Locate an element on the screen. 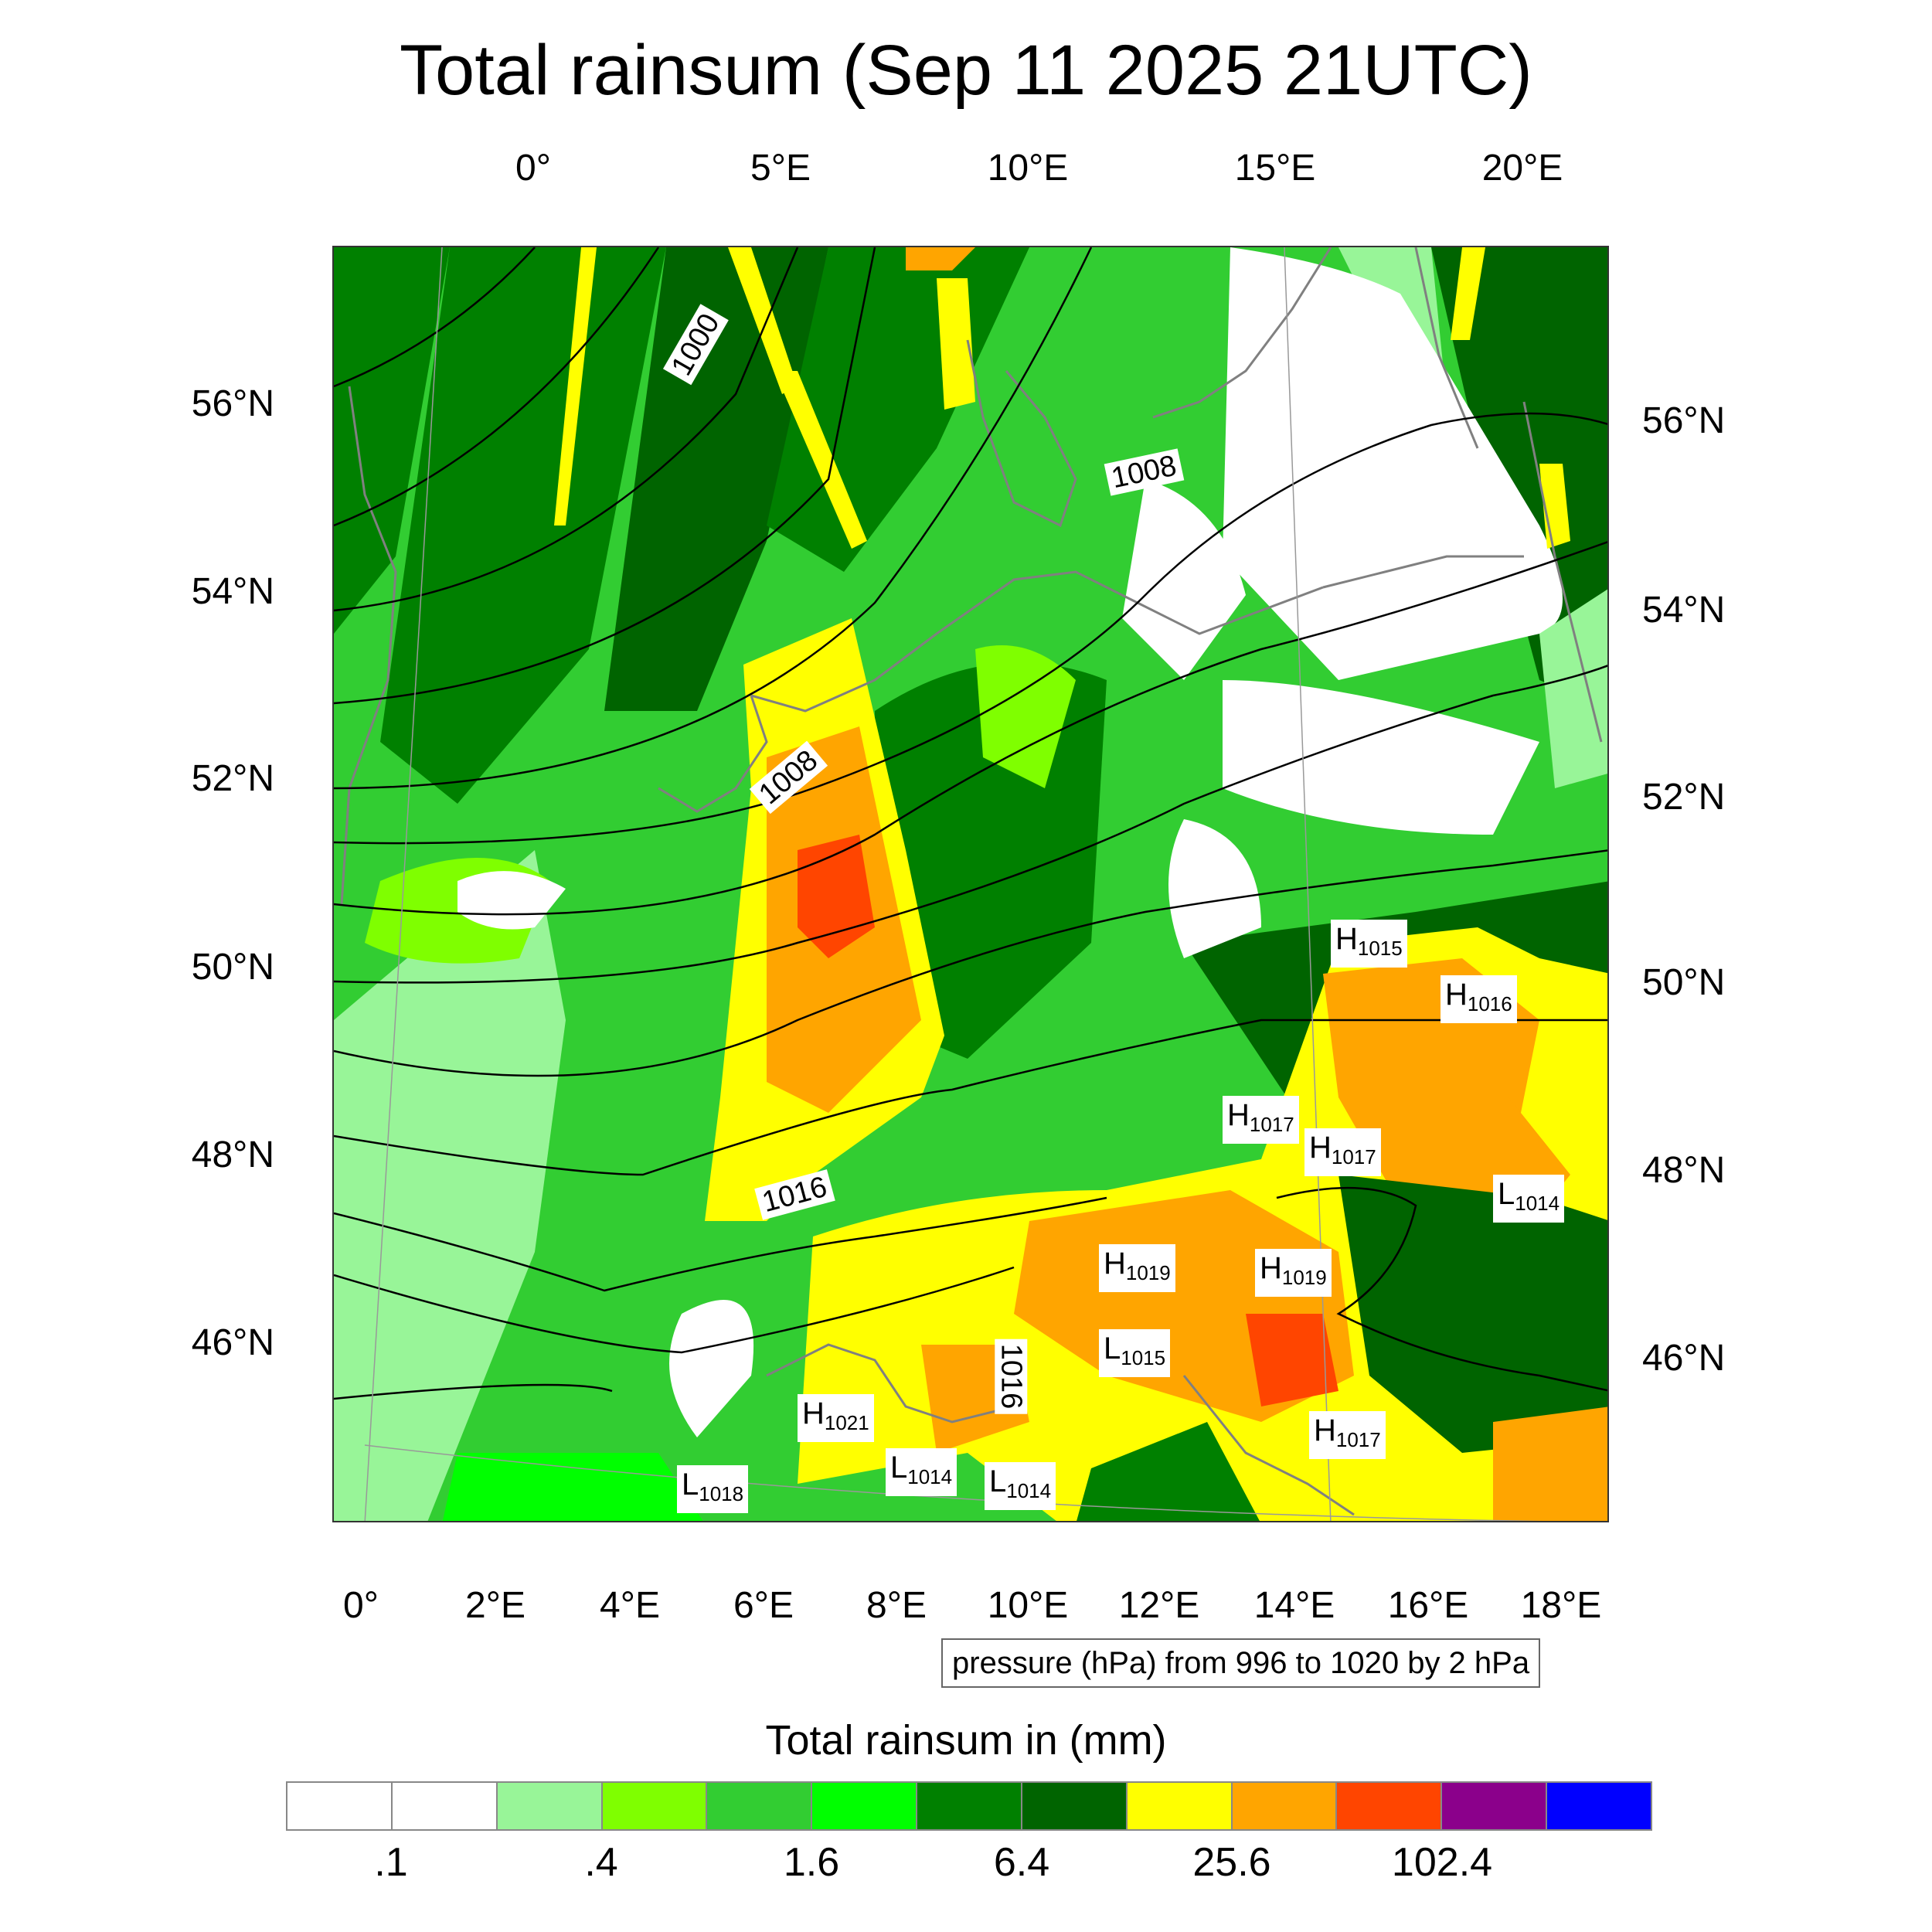 This screenshot has height=1932, width=1932. top-lon-label: 5°E is located at coordinates (780, 168).